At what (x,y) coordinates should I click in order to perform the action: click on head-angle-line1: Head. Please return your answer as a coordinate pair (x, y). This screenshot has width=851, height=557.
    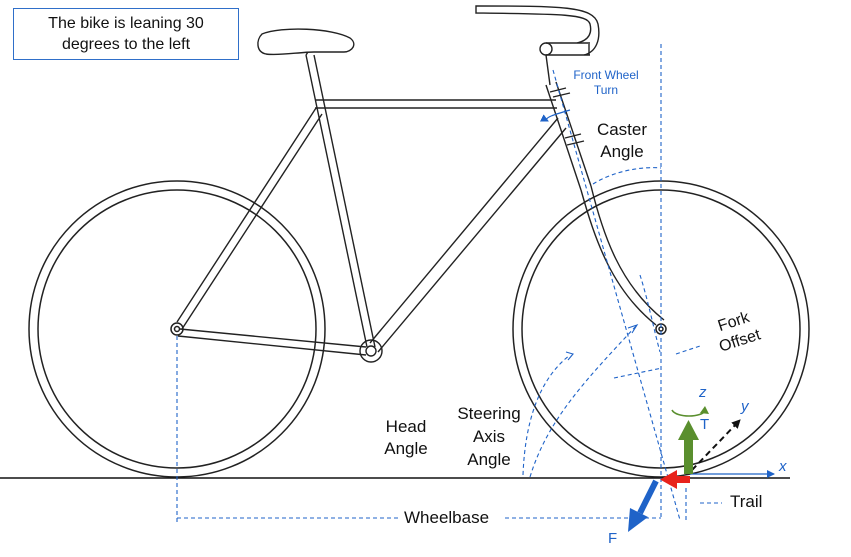
    Looking at the image, I should click on (406, 426).